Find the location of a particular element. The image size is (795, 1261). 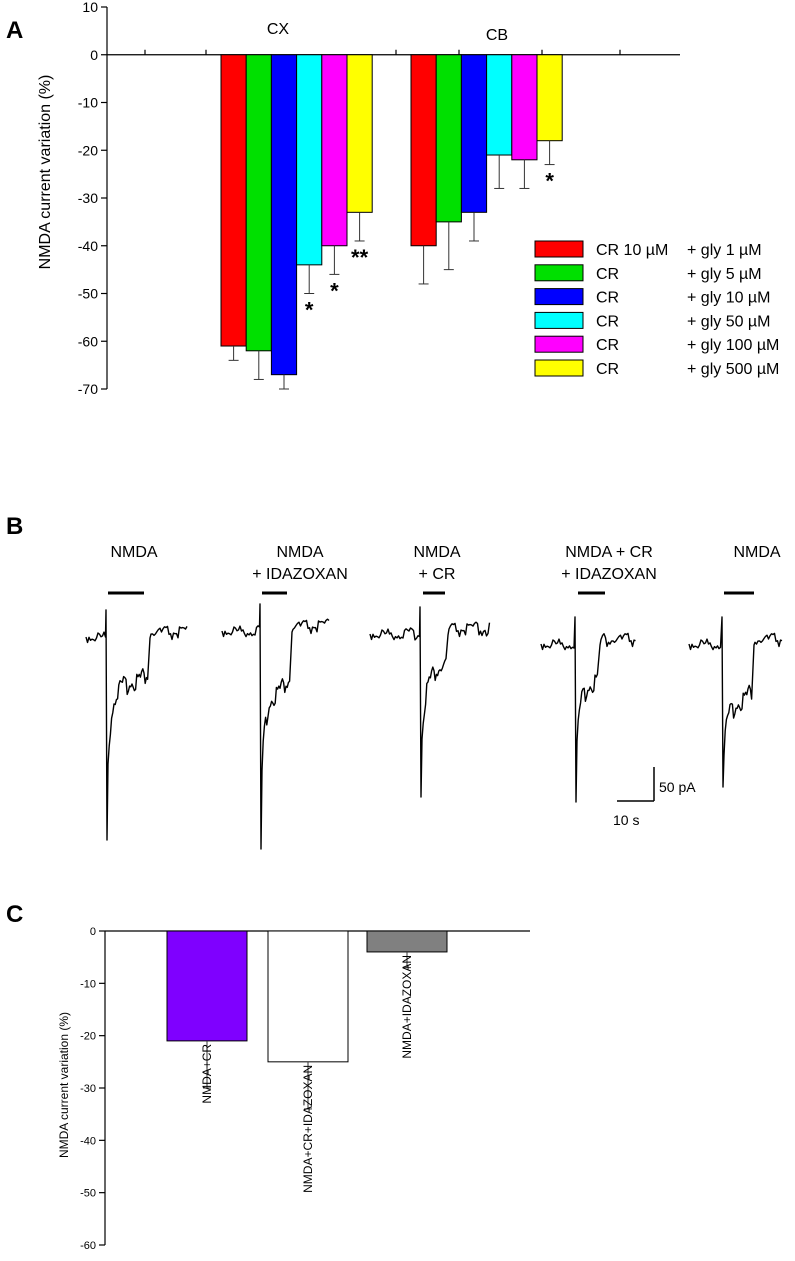

legend-label-left: CR 10 µM is located at coordinates (632, 250).